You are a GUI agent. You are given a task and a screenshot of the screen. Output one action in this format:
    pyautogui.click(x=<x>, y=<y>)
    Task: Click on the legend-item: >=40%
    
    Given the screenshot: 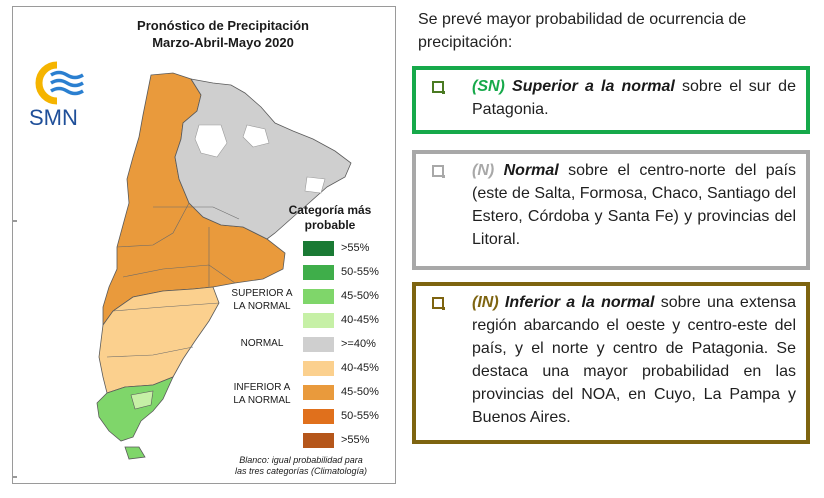 What is the action you would take?
    pyautogui.click(x=349, y=345)
    